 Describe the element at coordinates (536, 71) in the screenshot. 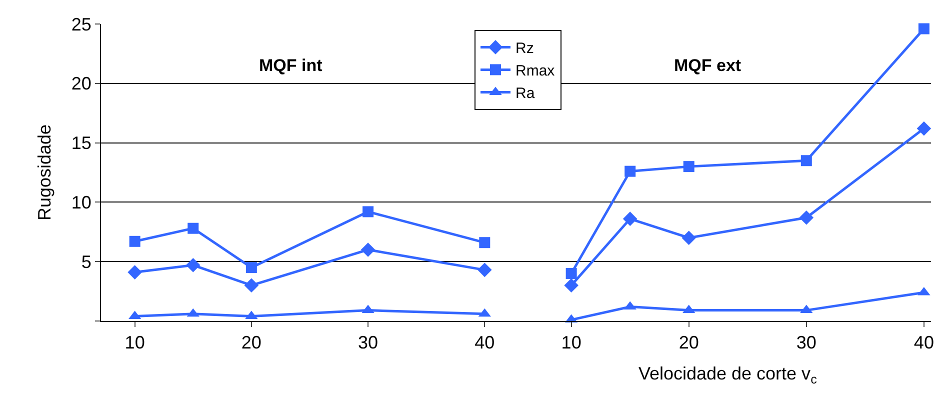

I see `legend-label: Rmax` at that location.